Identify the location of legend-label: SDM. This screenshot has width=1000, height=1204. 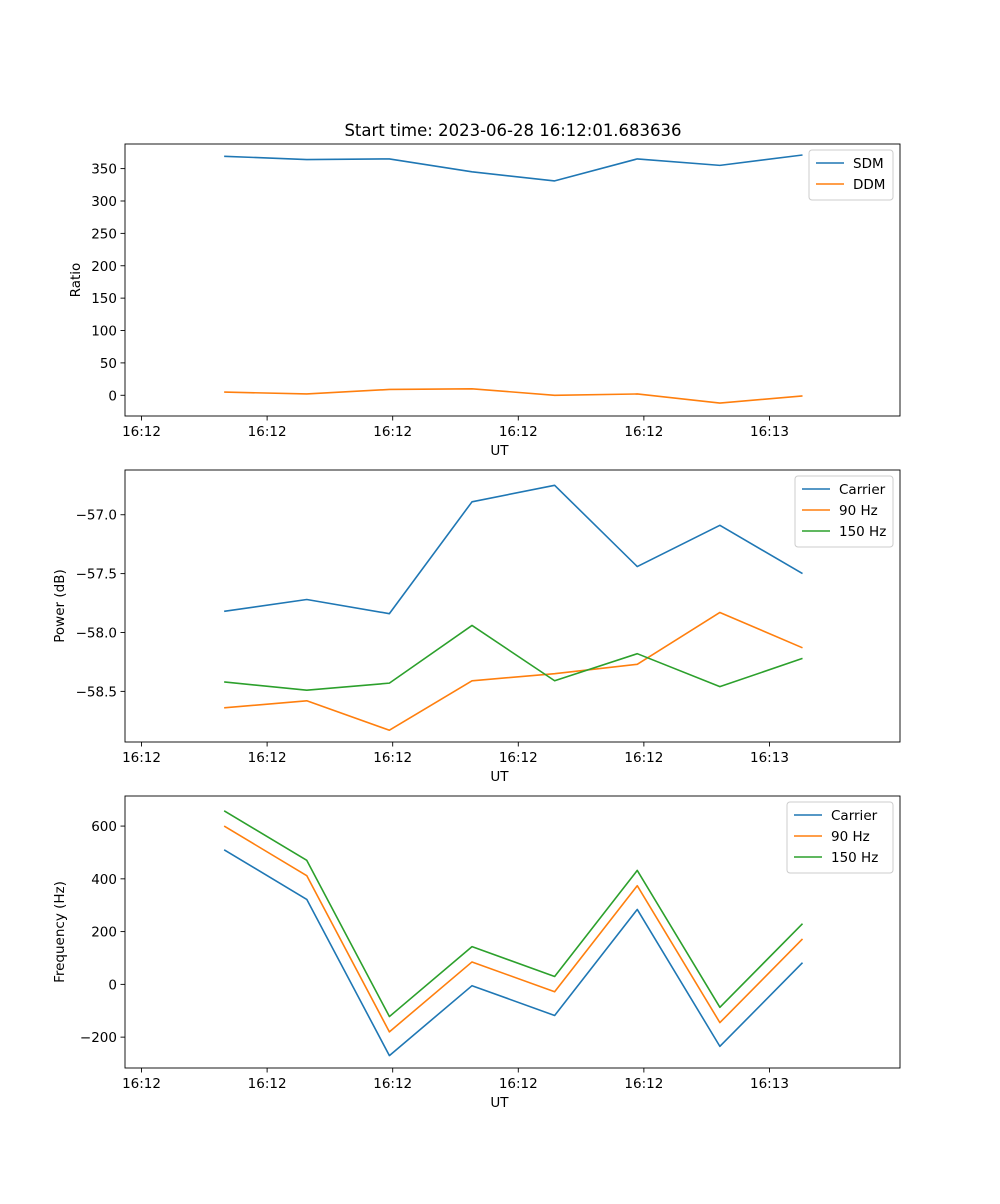
(868, 164).